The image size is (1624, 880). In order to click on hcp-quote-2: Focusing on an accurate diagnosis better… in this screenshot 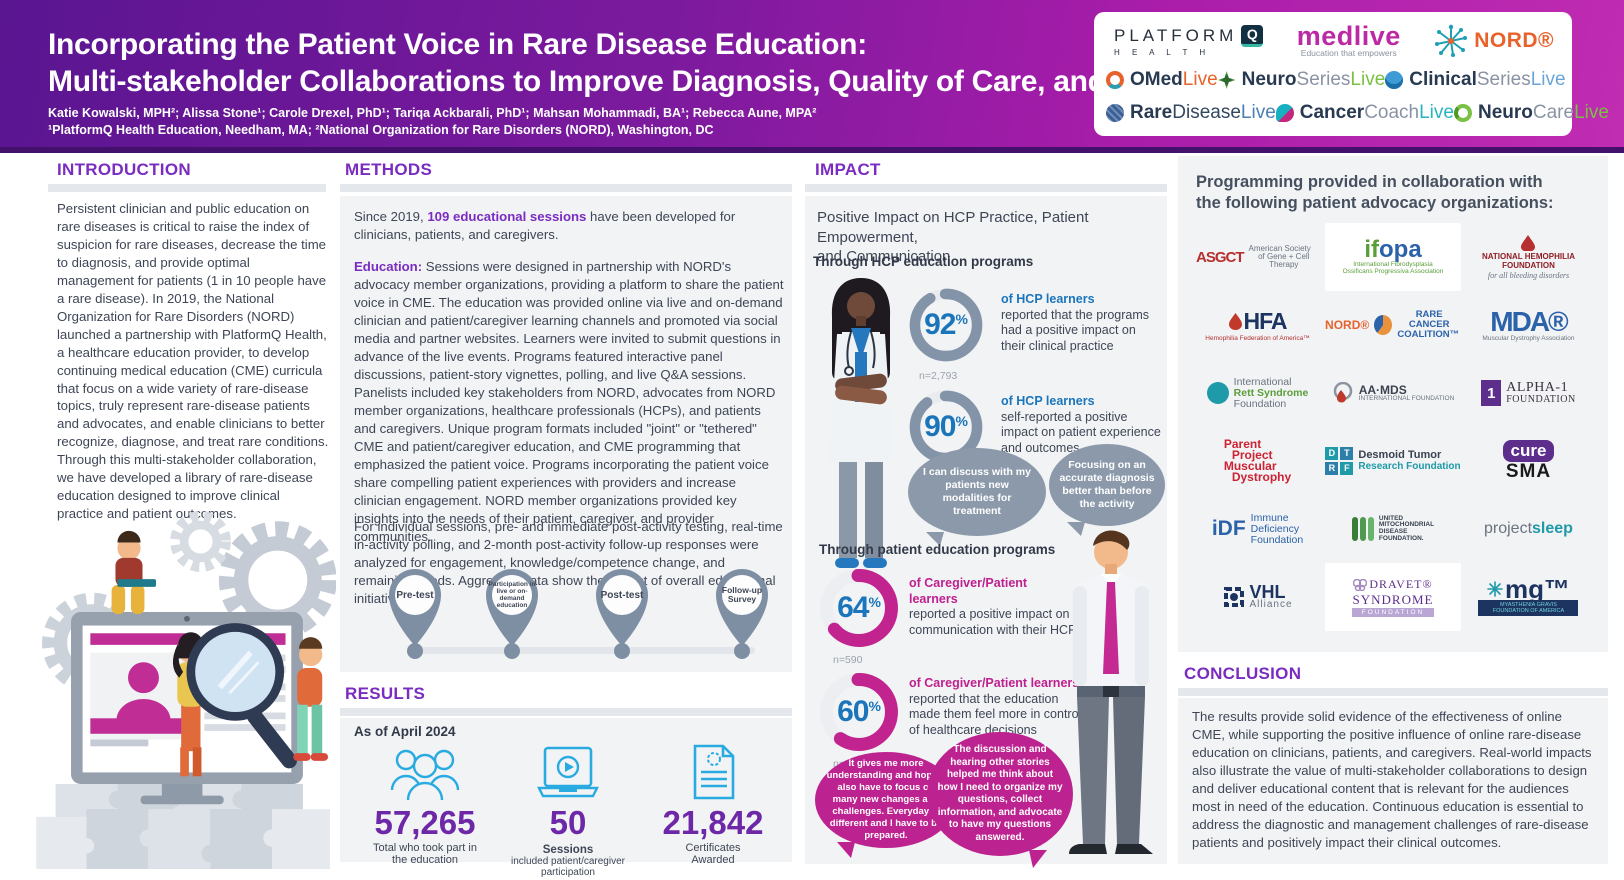, I will do `click(1107, 490)`.